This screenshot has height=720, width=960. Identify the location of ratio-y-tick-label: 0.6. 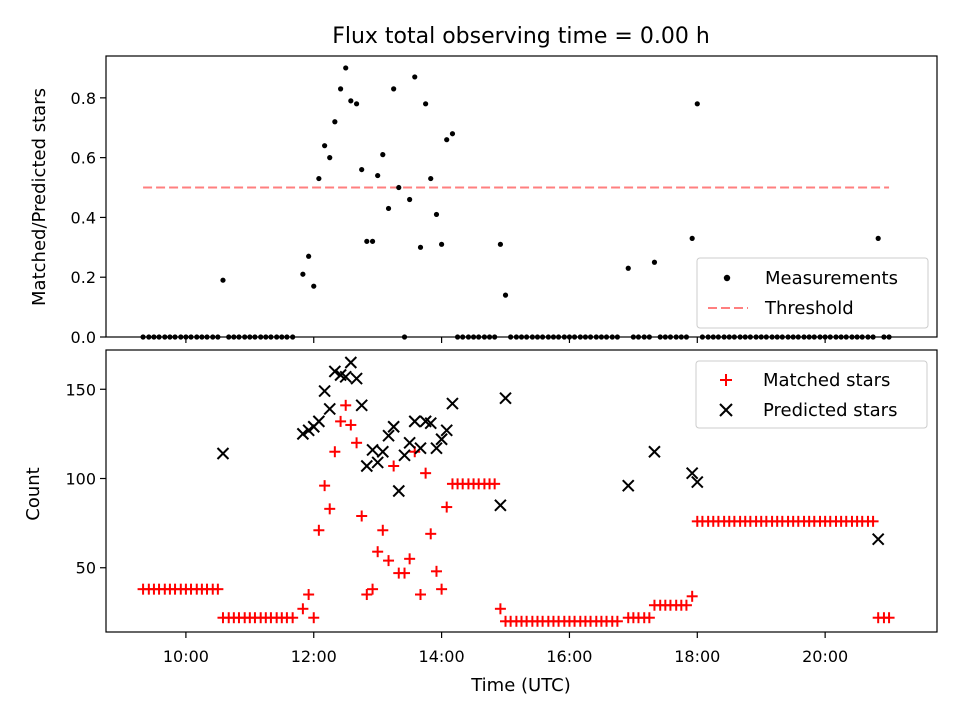
(83, 158).